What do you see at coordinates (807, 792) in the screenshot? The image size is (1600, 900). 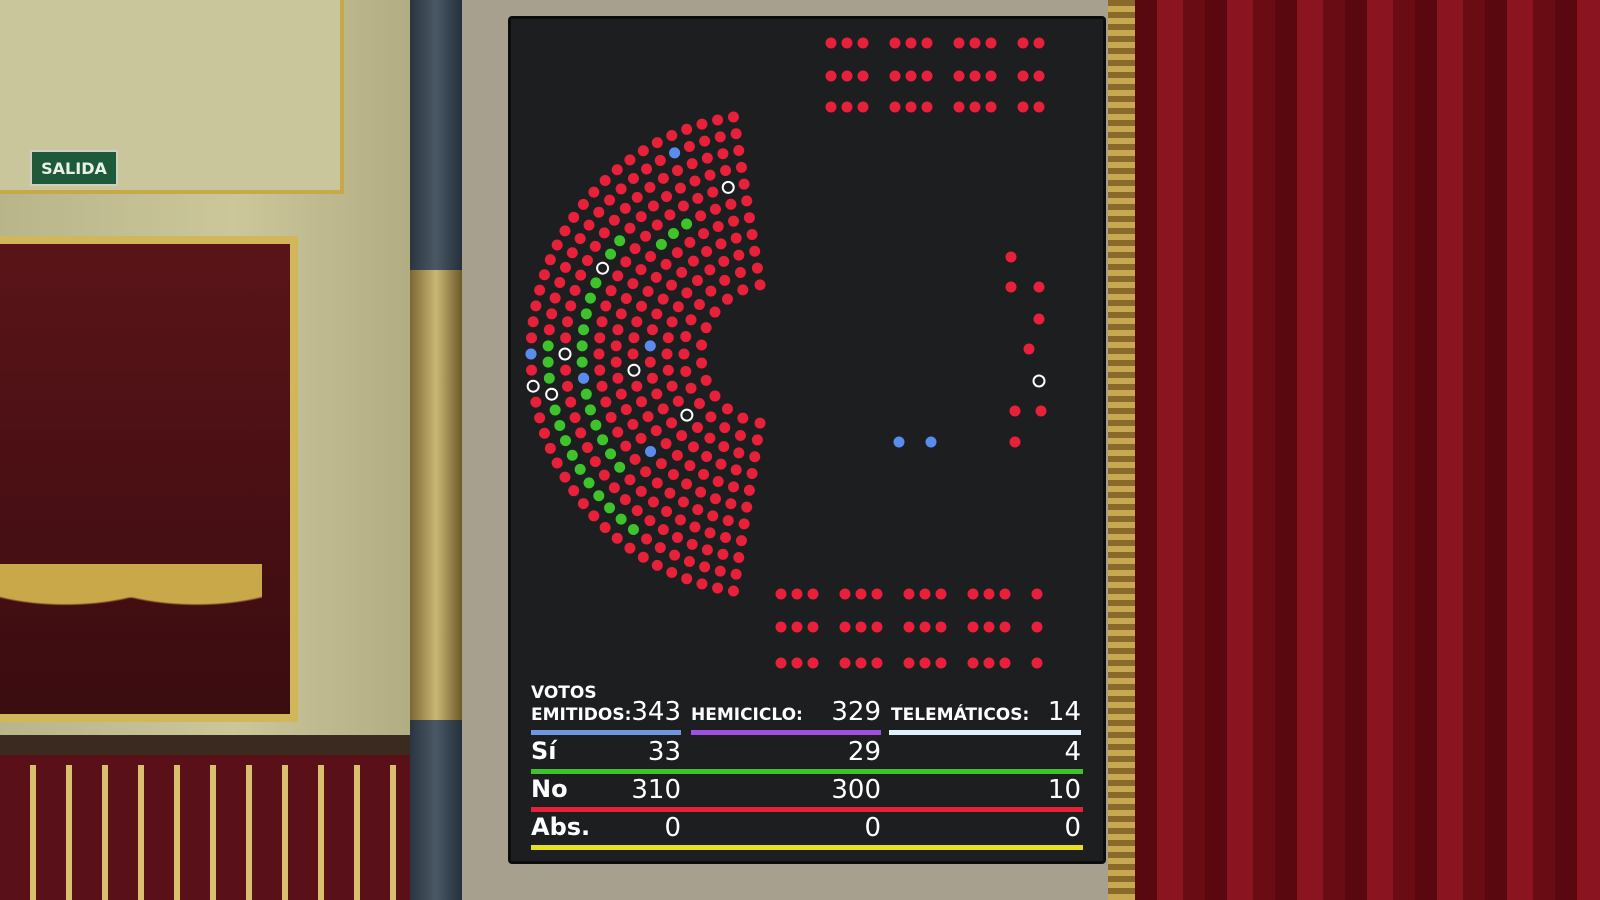 I see `tally-row-1: No 310 300 10` at bounding box center [807, 792].